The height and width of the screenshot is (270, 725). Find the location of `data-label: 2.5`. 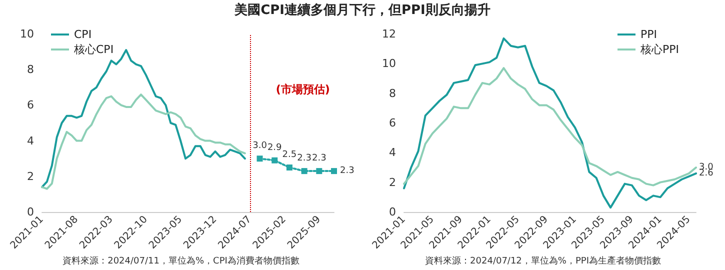

data-label: 2.5 is located at coordinates (289, 155).